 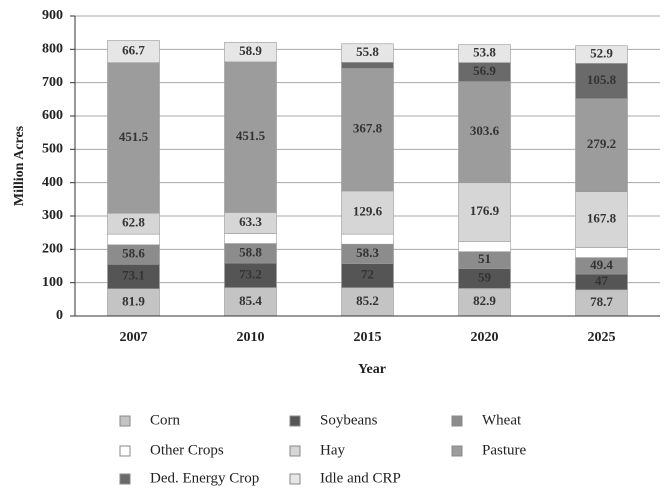 I want to click on data-label: 58.6, so click(x=133, y=253).